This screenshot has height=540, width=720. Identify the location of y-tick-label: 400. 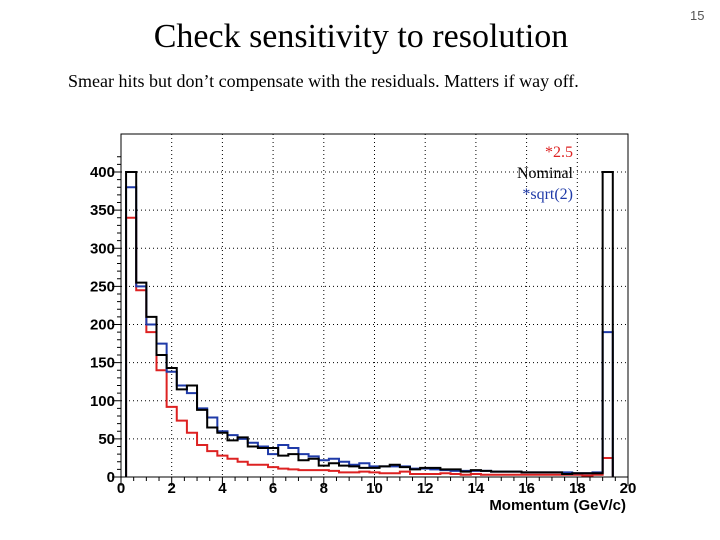
(102, 172).